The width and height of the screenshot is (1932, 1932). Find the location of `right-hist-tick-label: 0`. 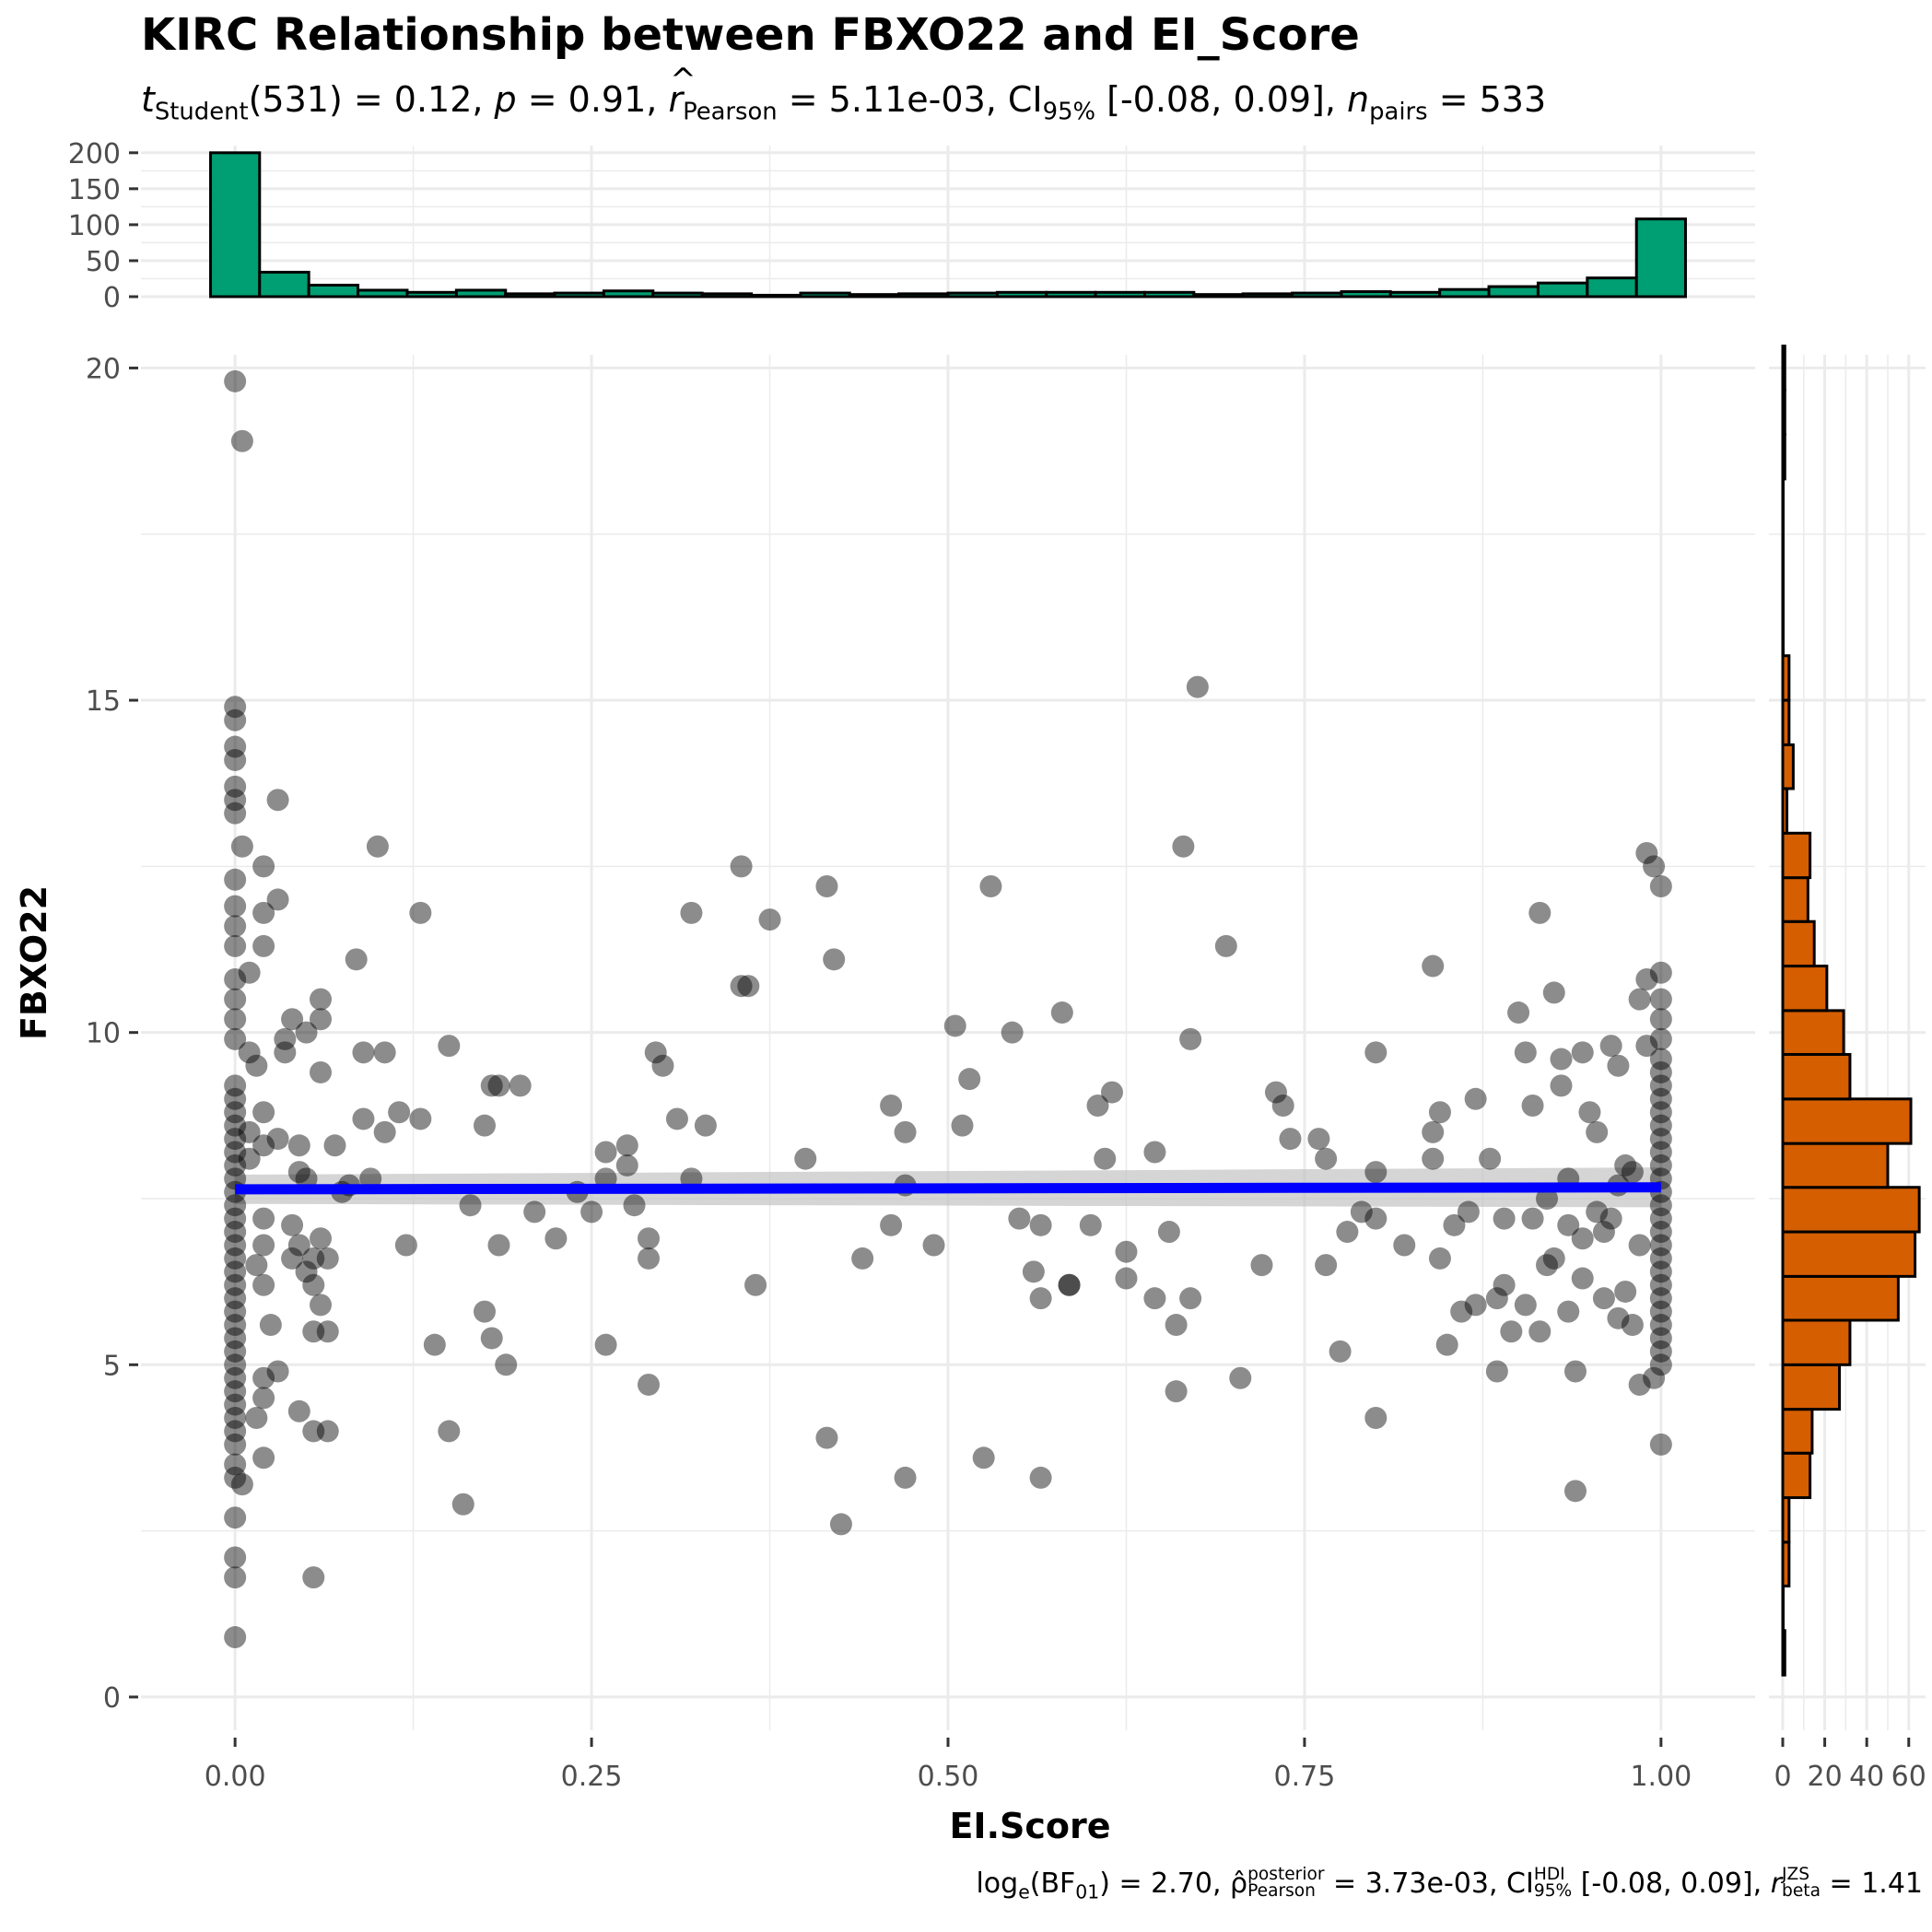

right-hist-tick-label: 0 is located at coordinates (1782, 1777).